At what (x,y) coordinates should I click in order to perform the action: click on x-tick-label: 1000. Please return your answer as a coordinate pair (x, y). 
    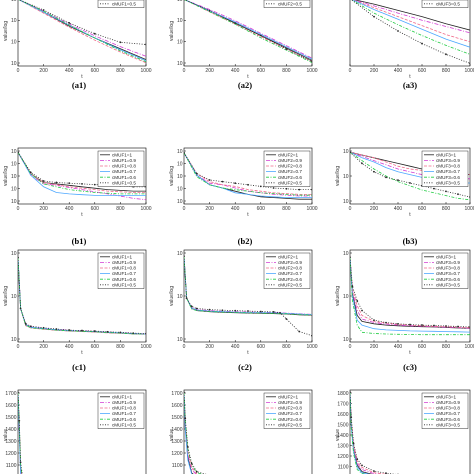
    Looking at the image, I should click on (311, 347).